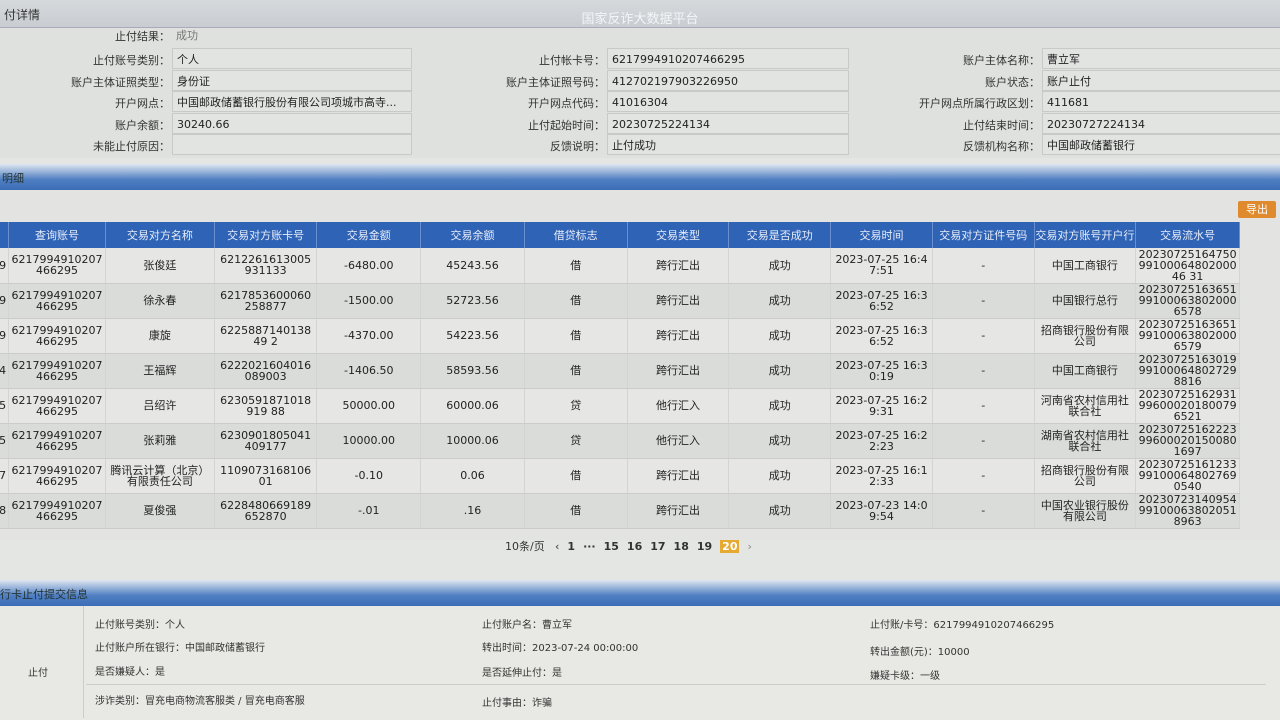 This screenshot has height=720, width=1280. I want to click on submit-field: 转出时间：2023-07-24 00:00:00, so click(560, 648).